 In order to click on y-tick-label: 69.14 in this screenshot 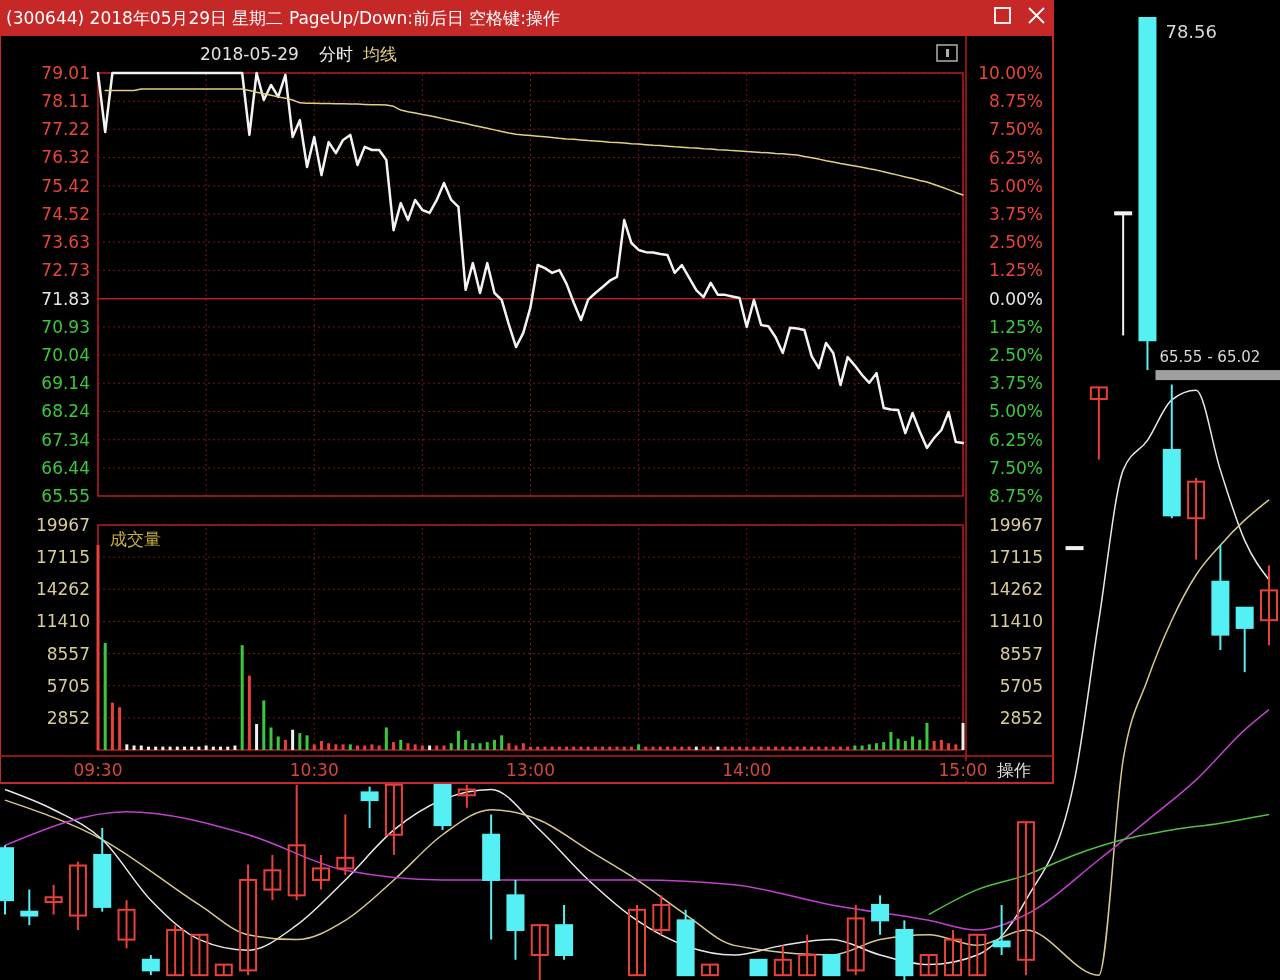, I will do `click(65, 383)`.